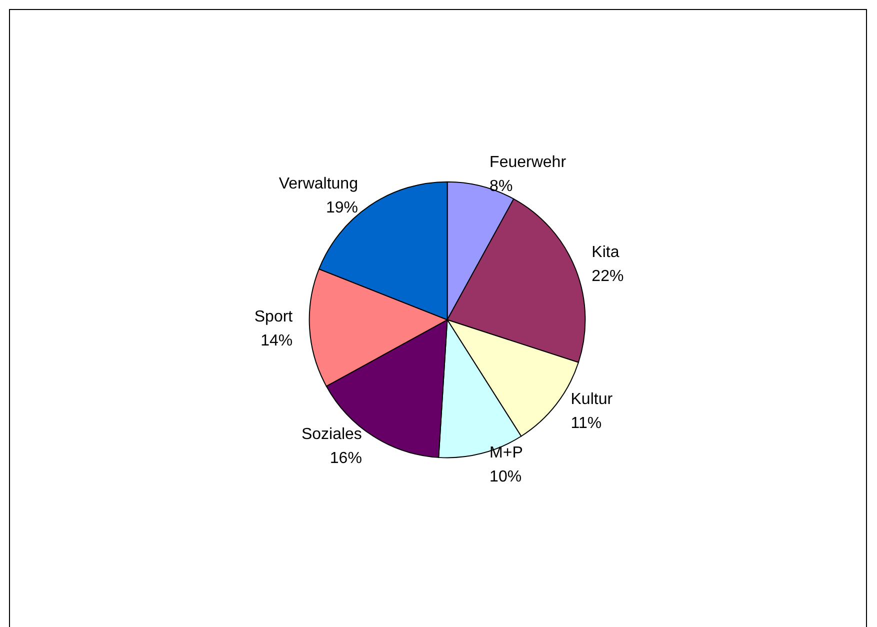 The height and width of the screenshot is (627, 877). I want to click on data-label: 10%, so click(506, 477).